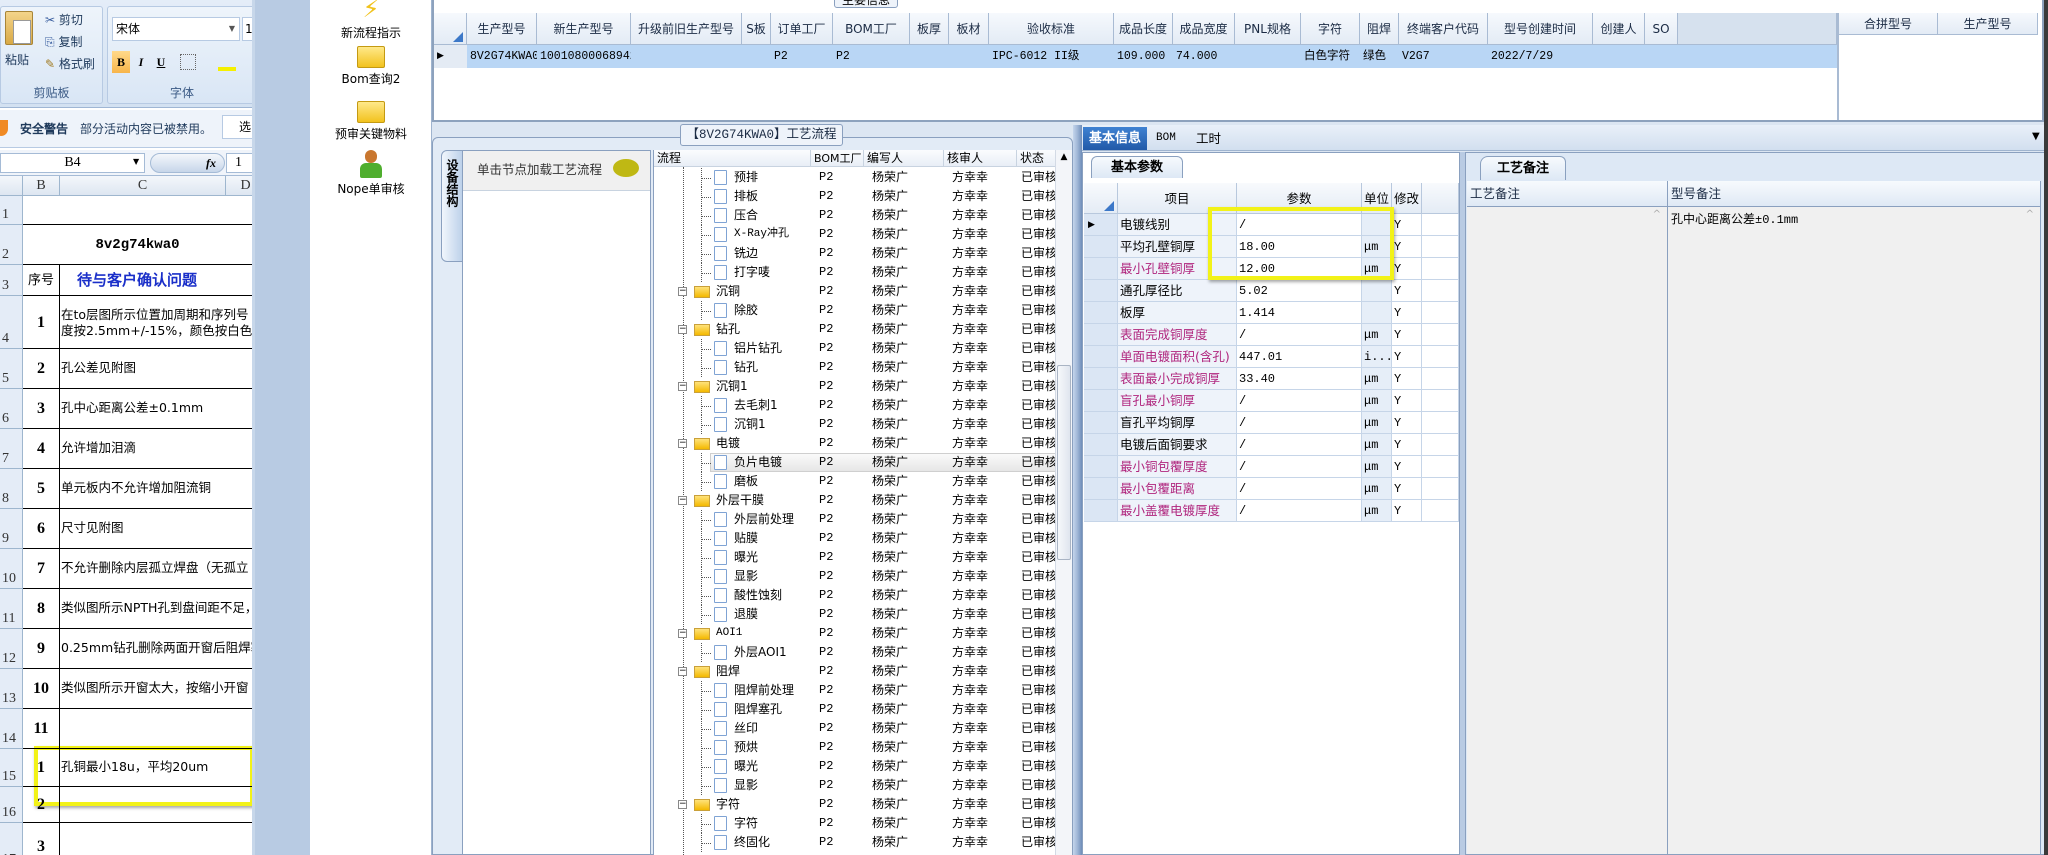 The width and height of the screenshot is (2048, 855). I want to click on cell-number: 5, so click(41, 489).